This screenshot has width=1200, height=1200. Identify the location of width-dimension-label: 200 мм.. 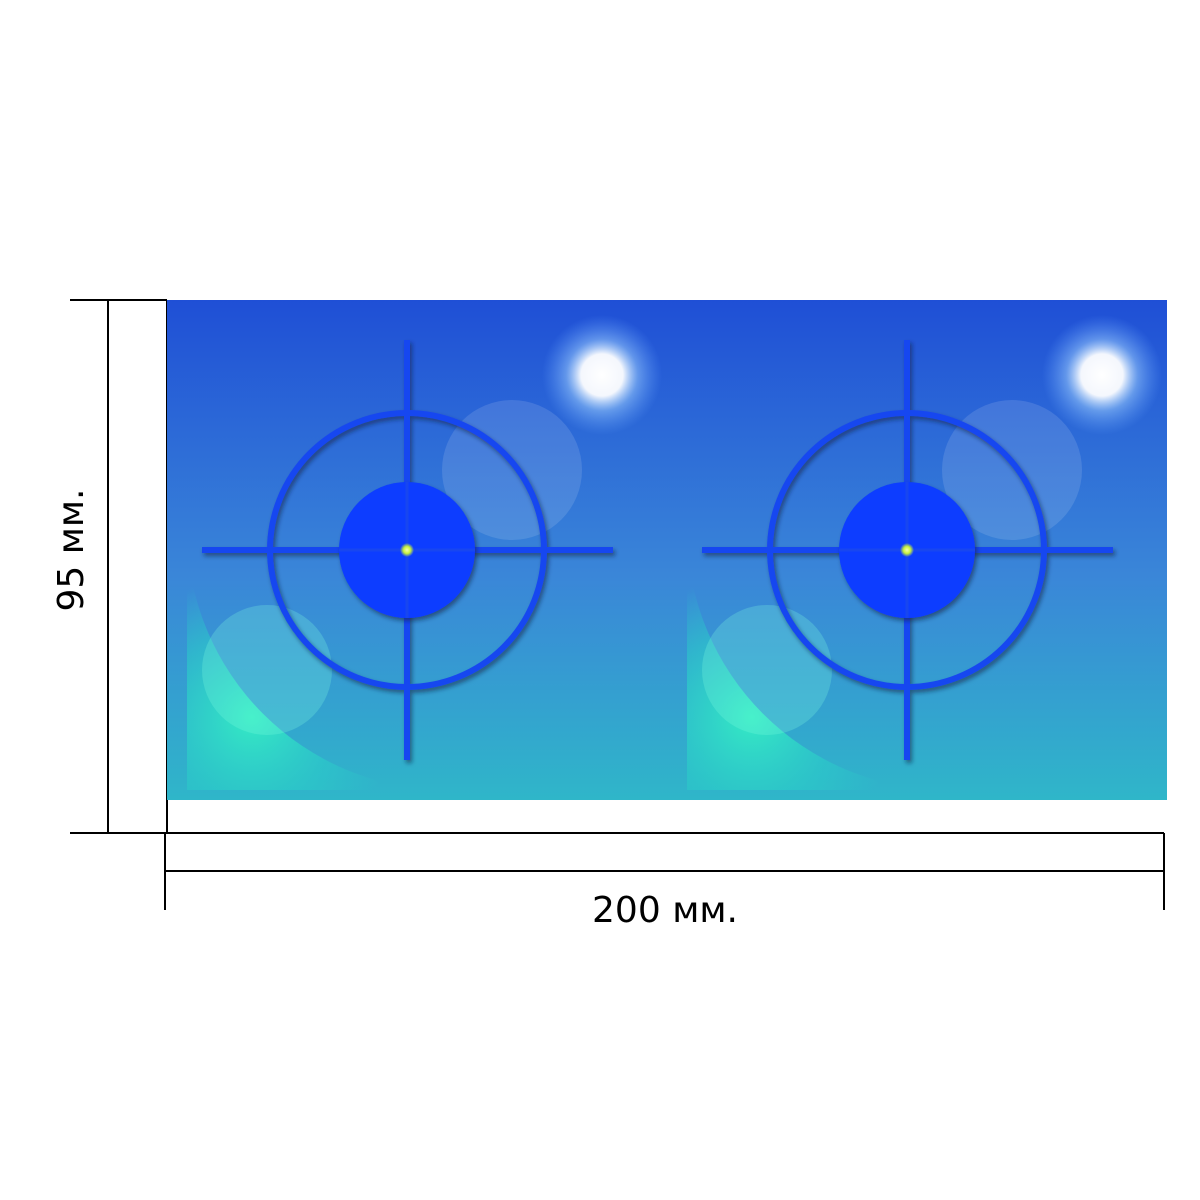
(665, 910).